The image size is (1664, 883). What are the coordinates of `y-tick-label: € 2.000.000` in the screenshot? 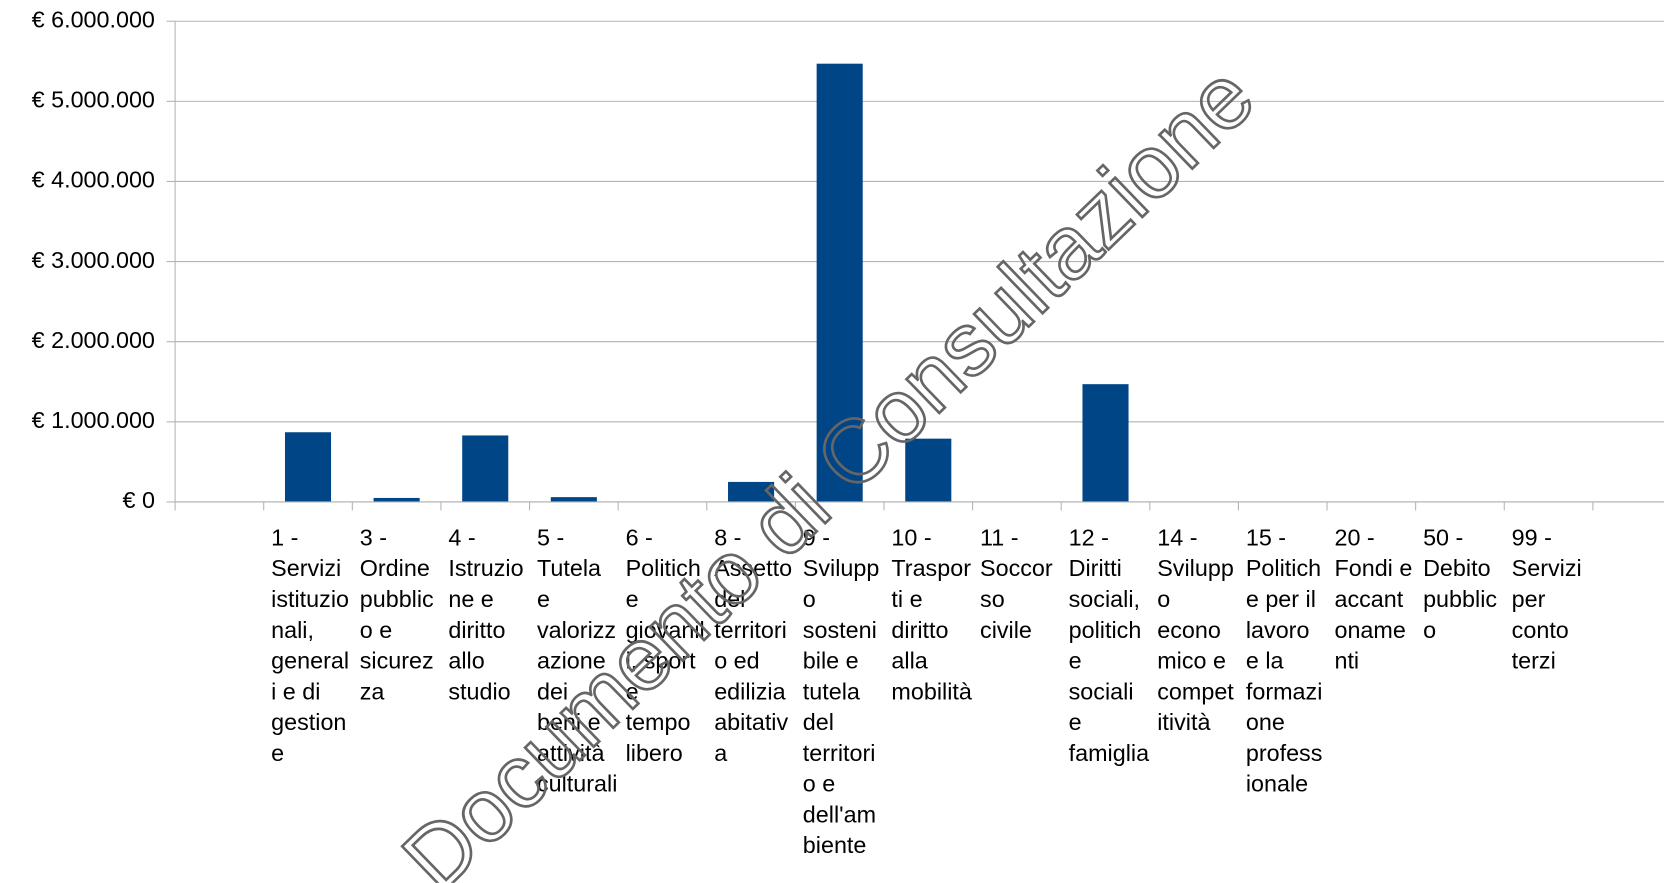 It's located at (93, 340).